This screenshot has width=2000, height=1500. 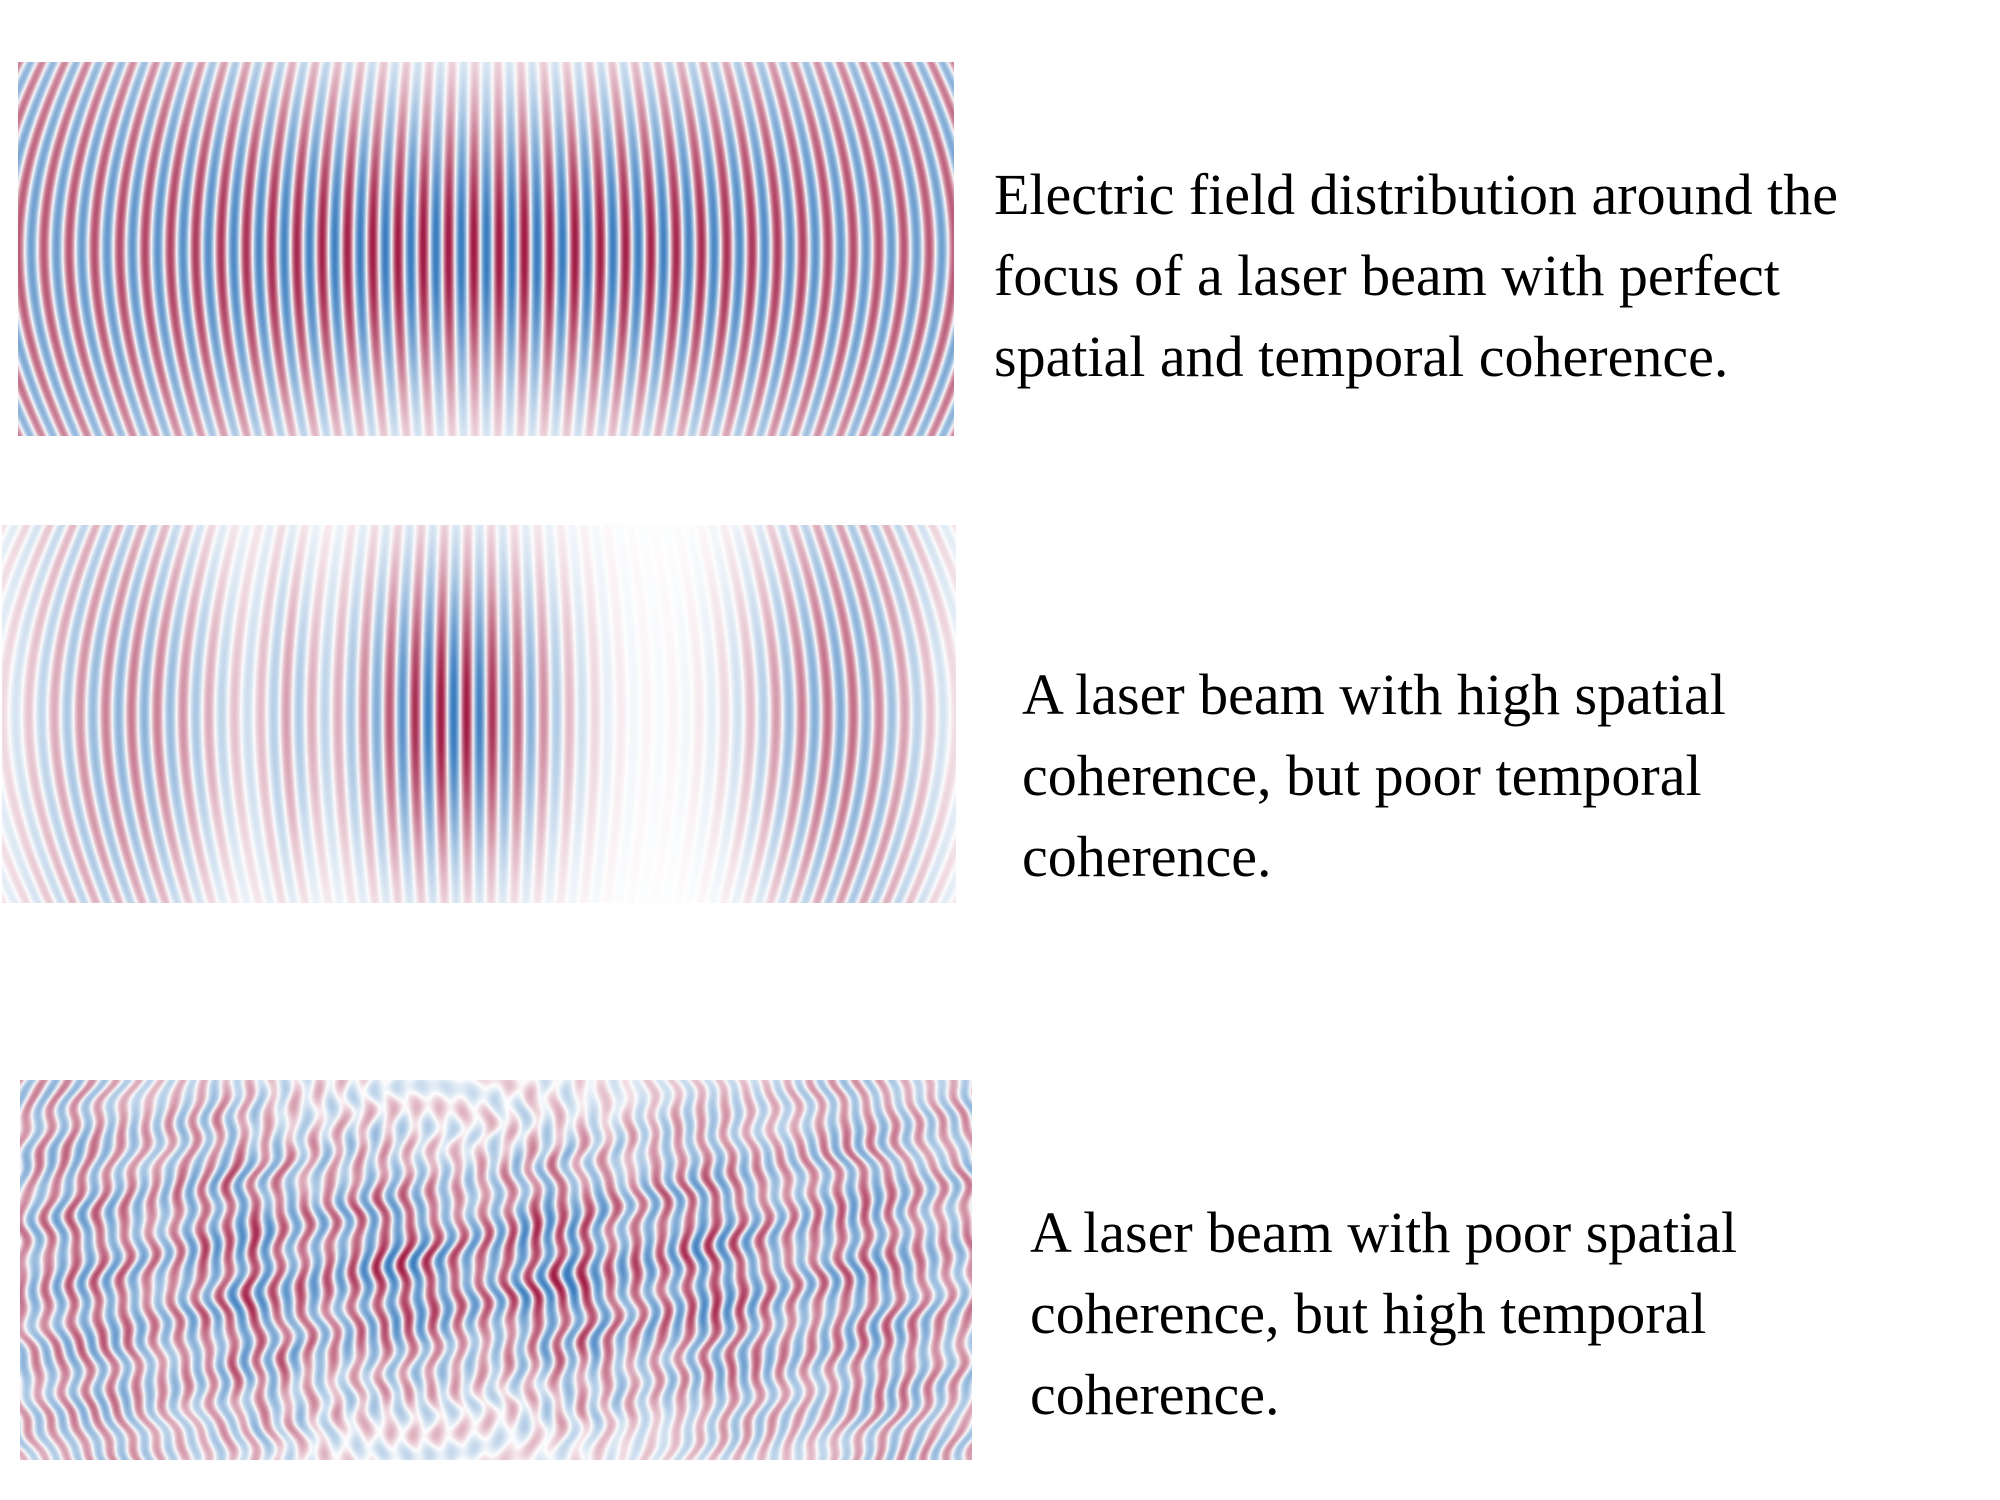 I want to click on caption-line: A laser beam with poor spatial, so click(x=1384, y=1232).